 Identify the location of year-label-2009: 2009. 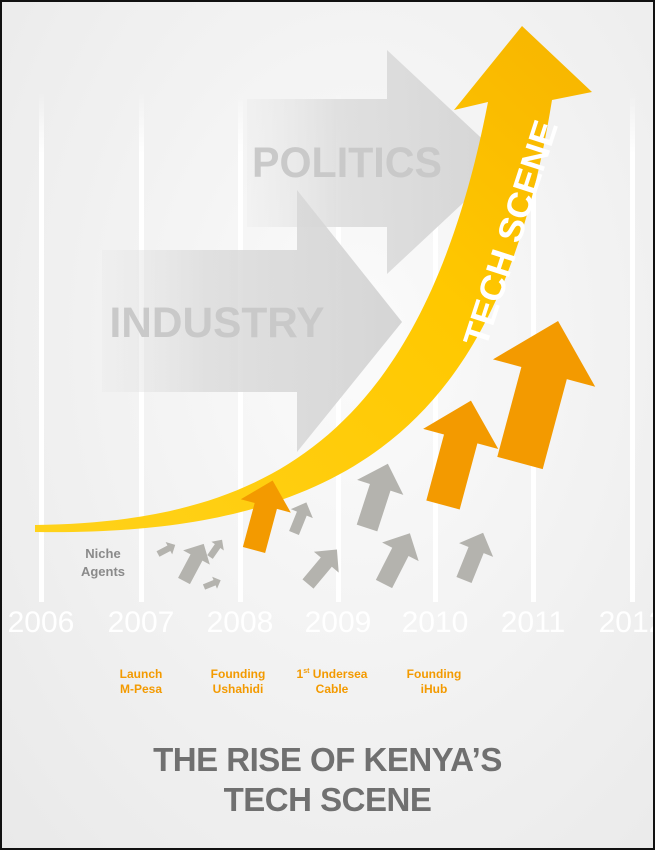
(338, 622).